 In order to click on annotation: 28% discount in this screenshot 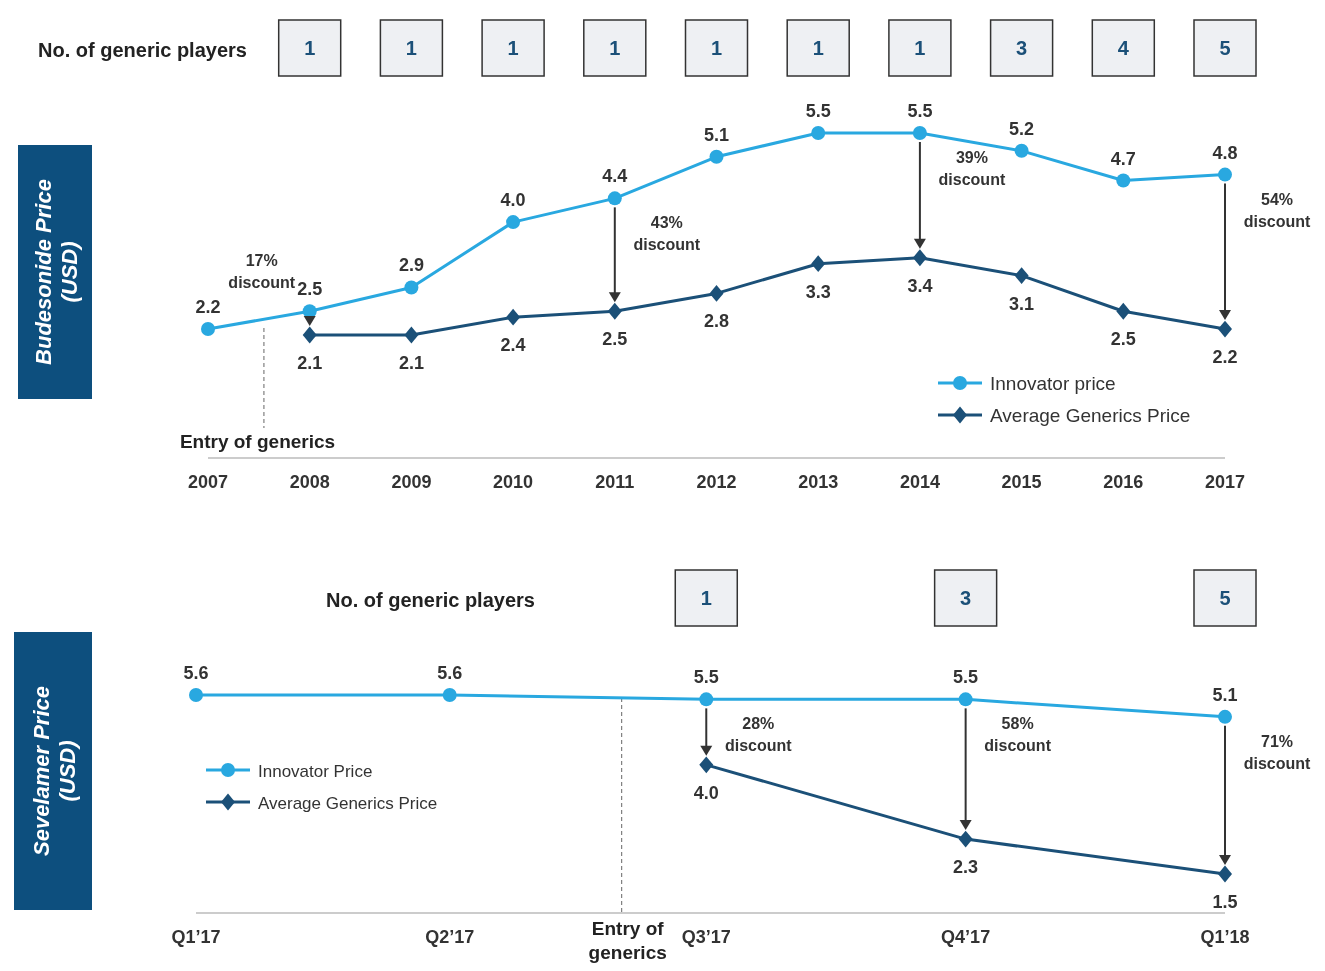, I will do `click(758, 735)`.